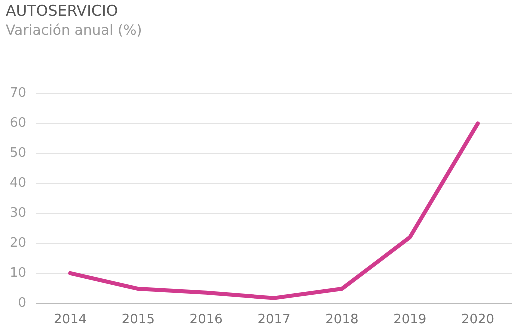 The height and width of the screenshot is (331, 526). Describe the element at coordinates (74, 31) in the screenshot. I see `chart-subtitle: Variación anual (%)` at that location.